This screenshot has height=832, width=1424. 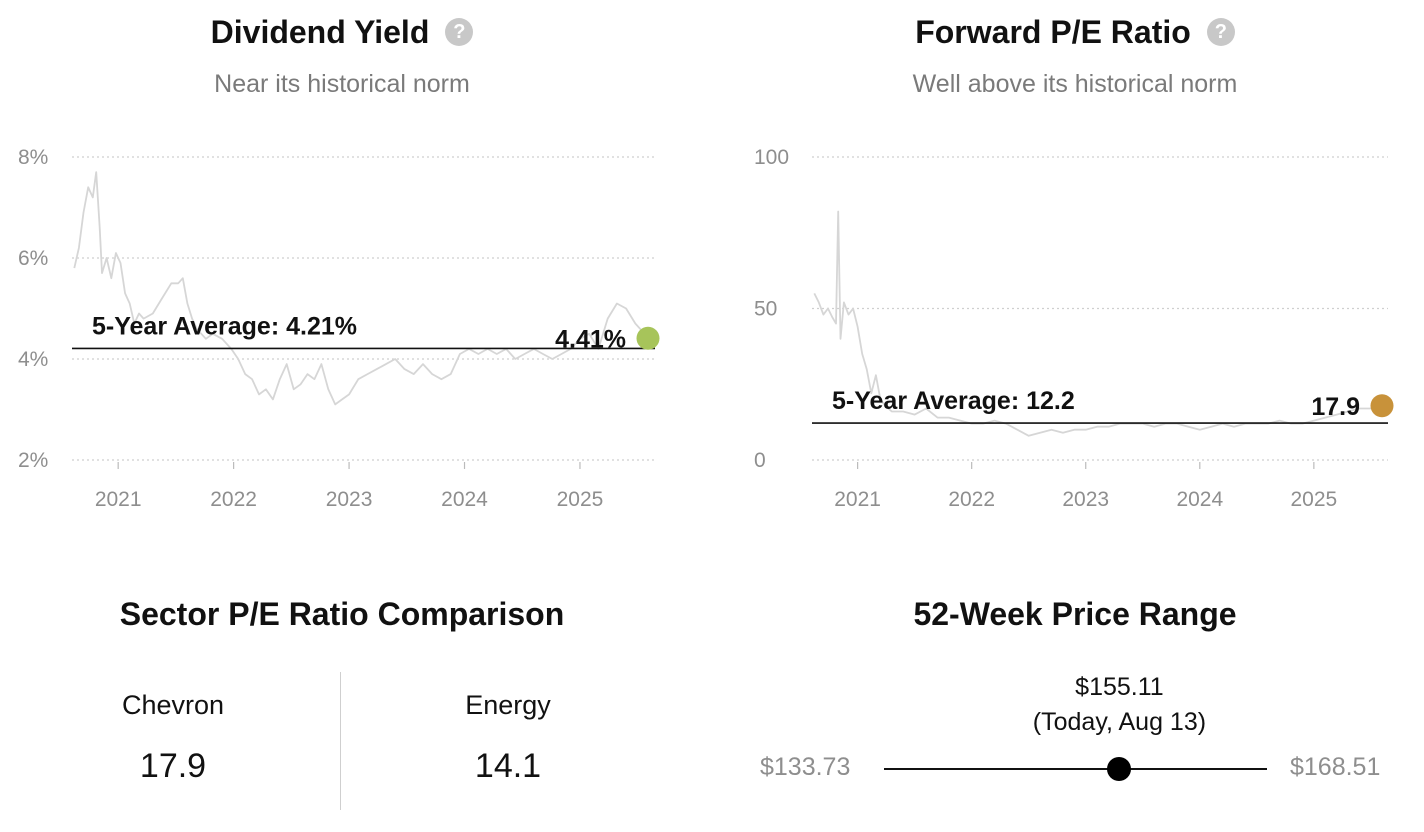 What do you see at coordinates (33, 460) in the screenshot?
I see `y-tick-label: 2%` at bounding box center [33, 460].